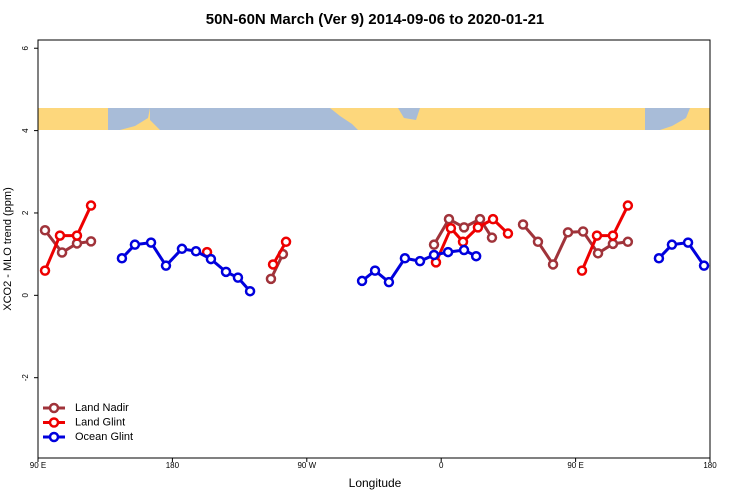 The width and height of the screenshot is (750, 500). Describe the element at coordinates (374, 119) in the screenshot. I see `map-band` at that location.